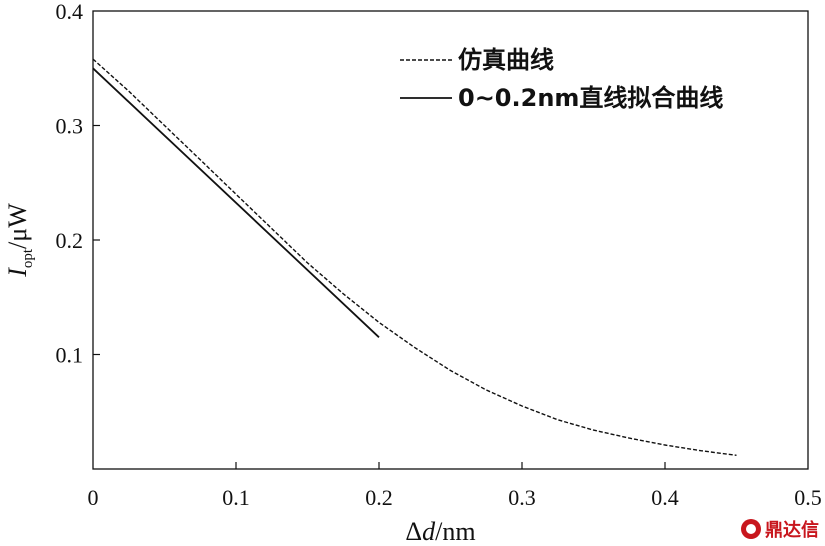  Describe the element at coordinates (379, 497) in the screenshot. I see `x-tick-label: 0.2` at that location.